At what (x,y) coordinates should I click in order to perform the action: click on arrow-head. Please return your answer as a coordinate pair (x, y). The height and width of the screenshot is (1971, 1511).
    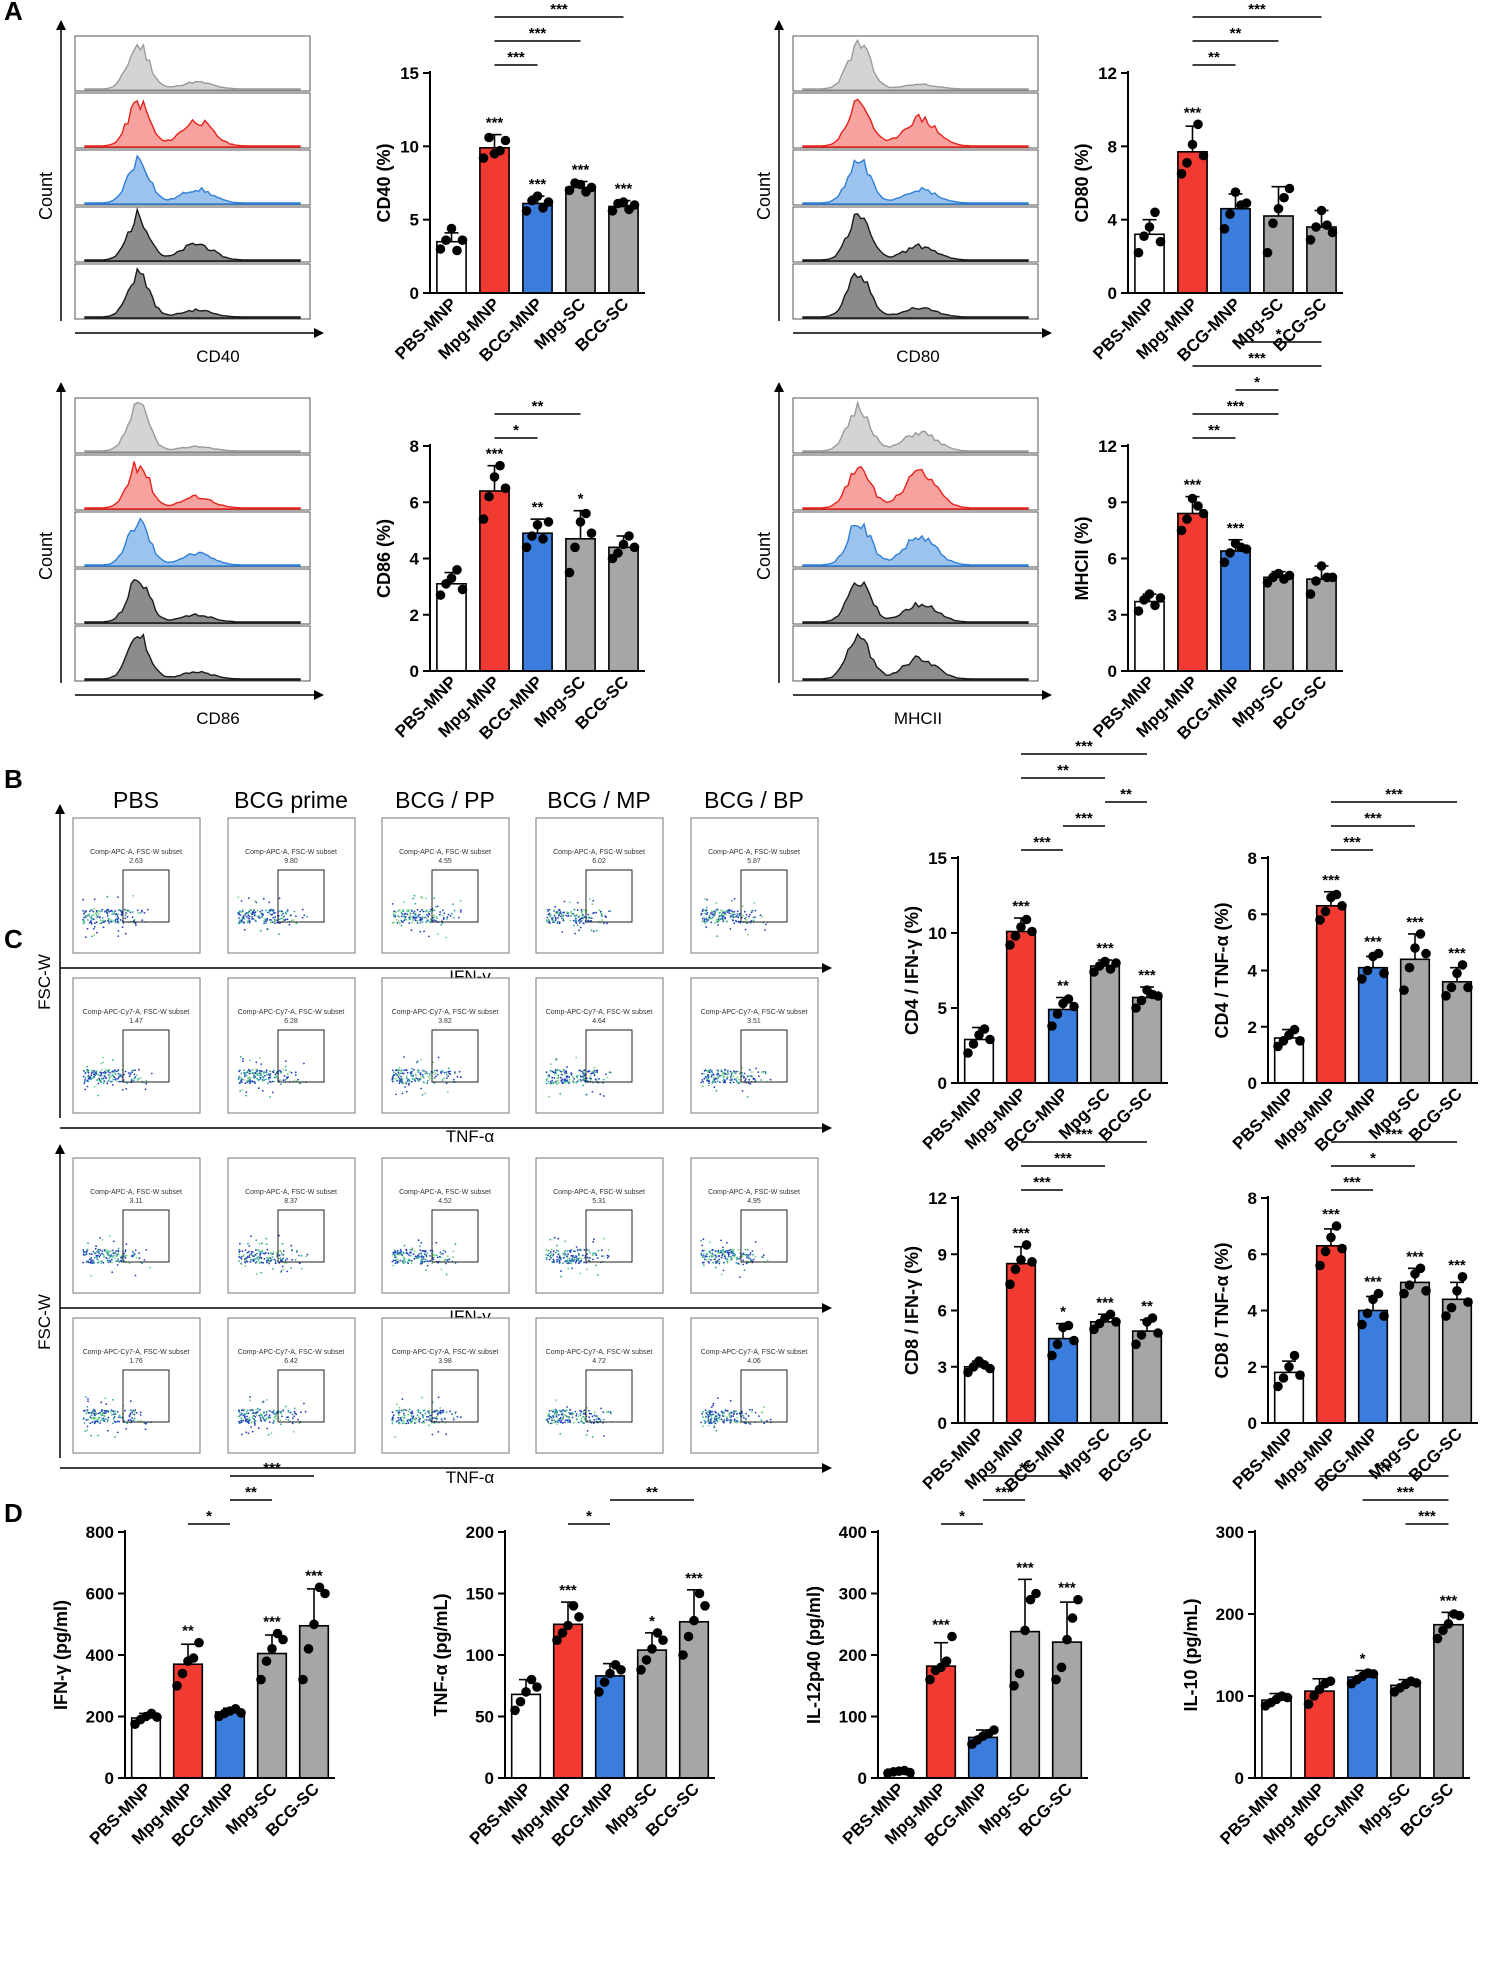
    Looking at the image, I should click on (779, 387).